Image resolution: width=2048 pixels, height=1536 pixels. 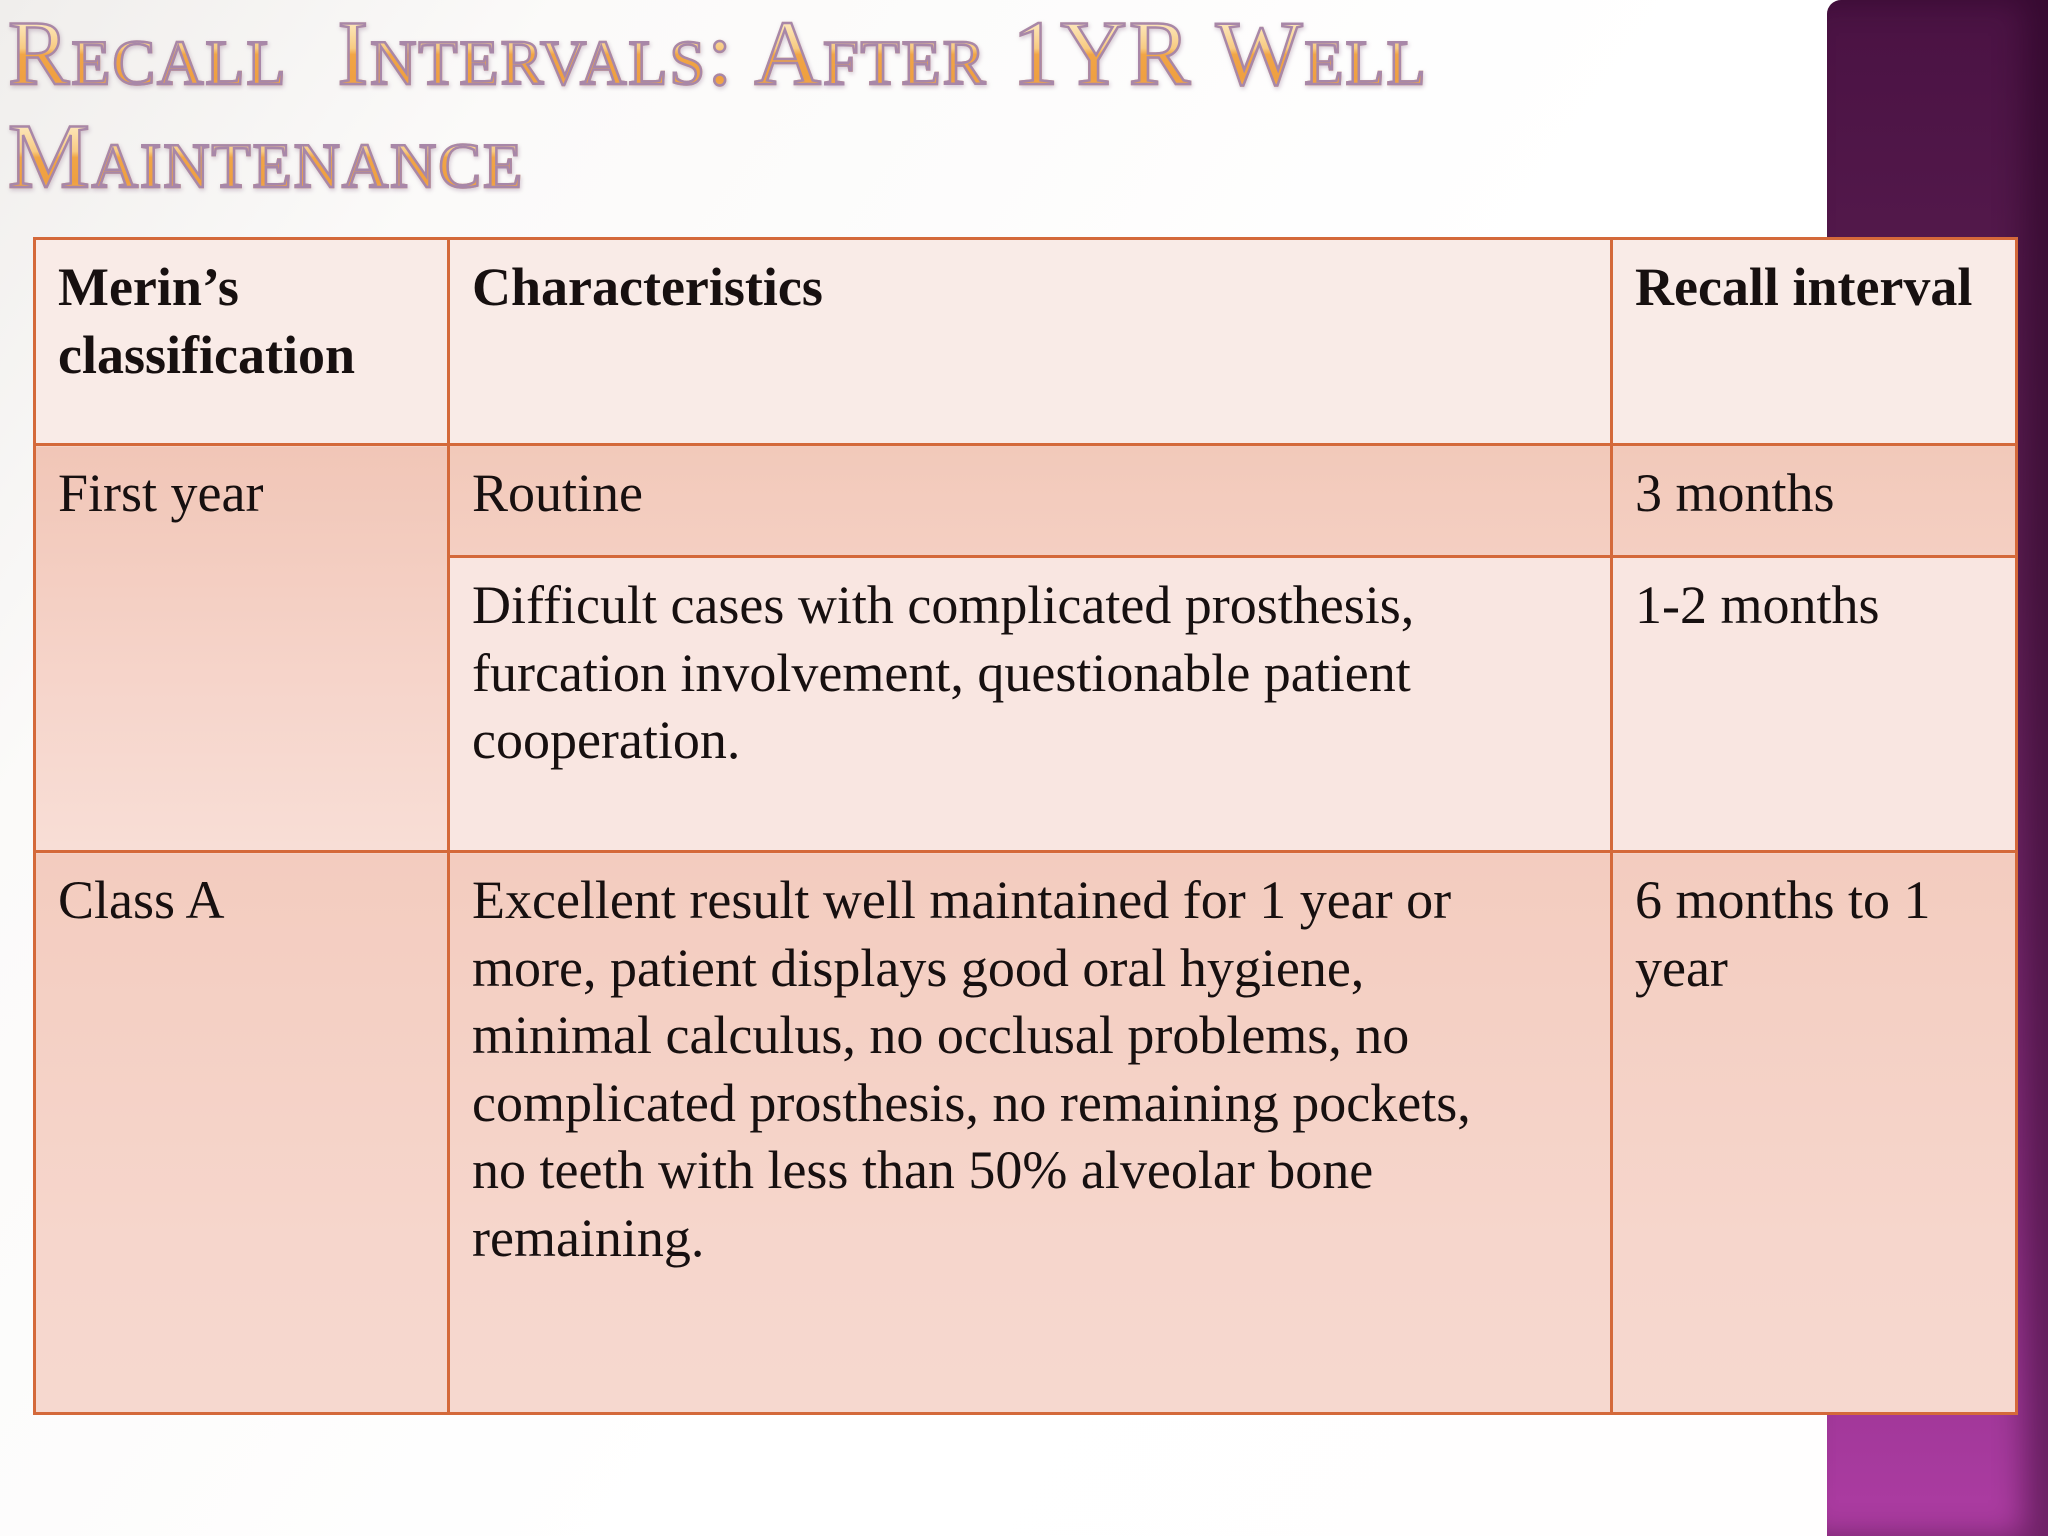 What do you see at coordinates (717, 53) in the screenshot?
I see `slide-title-line-1: Recall Intervals: After 1YR Well` at bounding box center [717, 53].